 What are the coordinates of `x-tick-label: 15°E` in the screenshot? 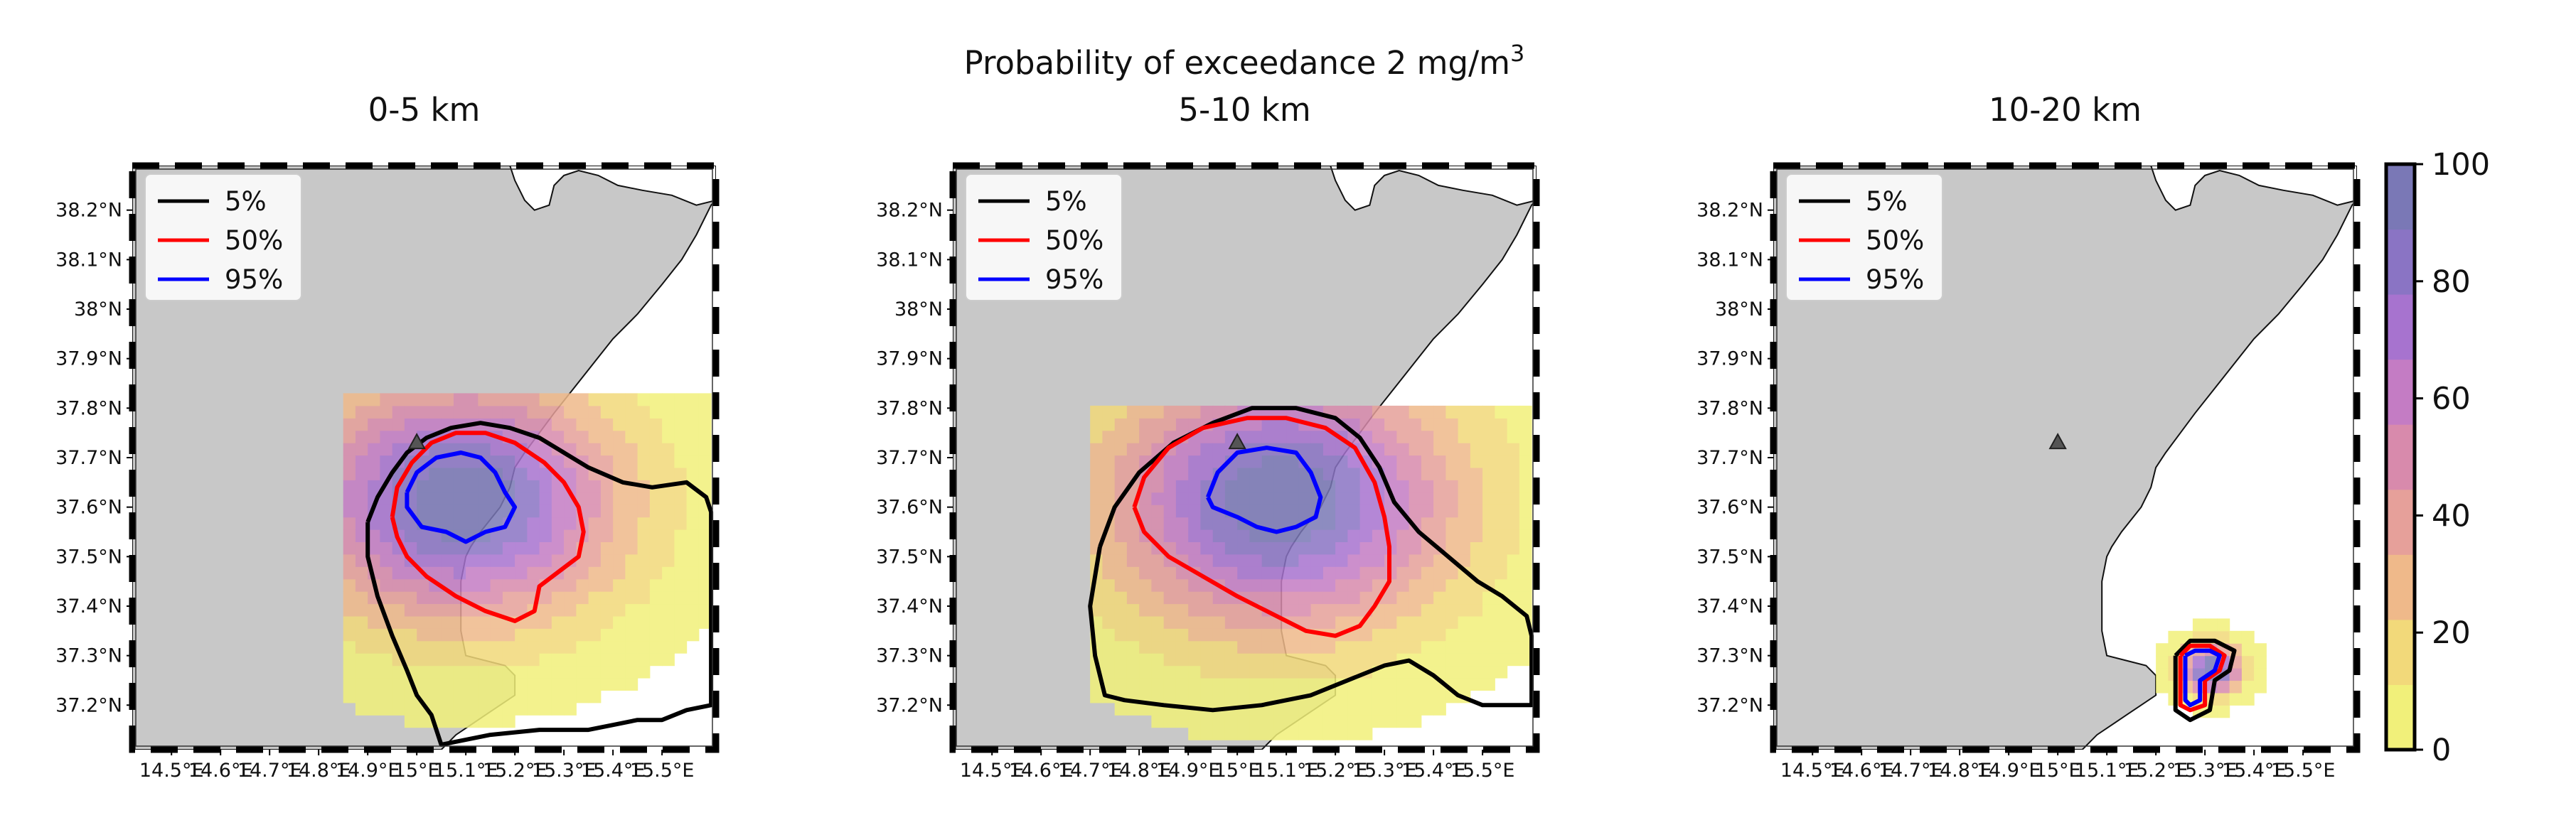 It's located at (1237, 771).